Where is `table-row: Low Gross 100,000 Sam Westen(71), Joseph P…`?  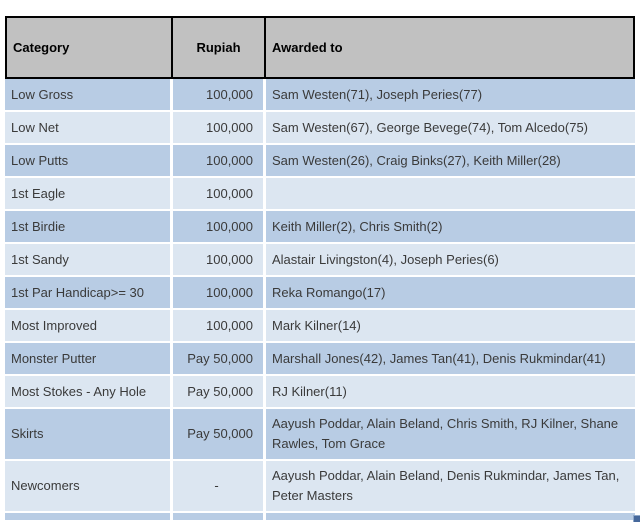 table-row: Low Gross 100,000 Sam Westen(71), Joseph P… is located at coordinates (320, 95).